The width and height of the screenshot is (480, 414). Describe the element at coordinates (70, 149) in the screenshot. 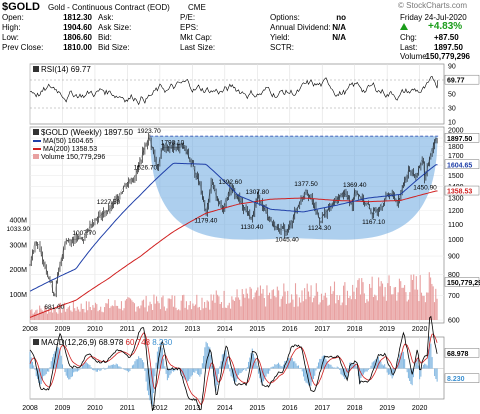

I see `ma200-legend-text: MA(200) 1358.53` at that location.